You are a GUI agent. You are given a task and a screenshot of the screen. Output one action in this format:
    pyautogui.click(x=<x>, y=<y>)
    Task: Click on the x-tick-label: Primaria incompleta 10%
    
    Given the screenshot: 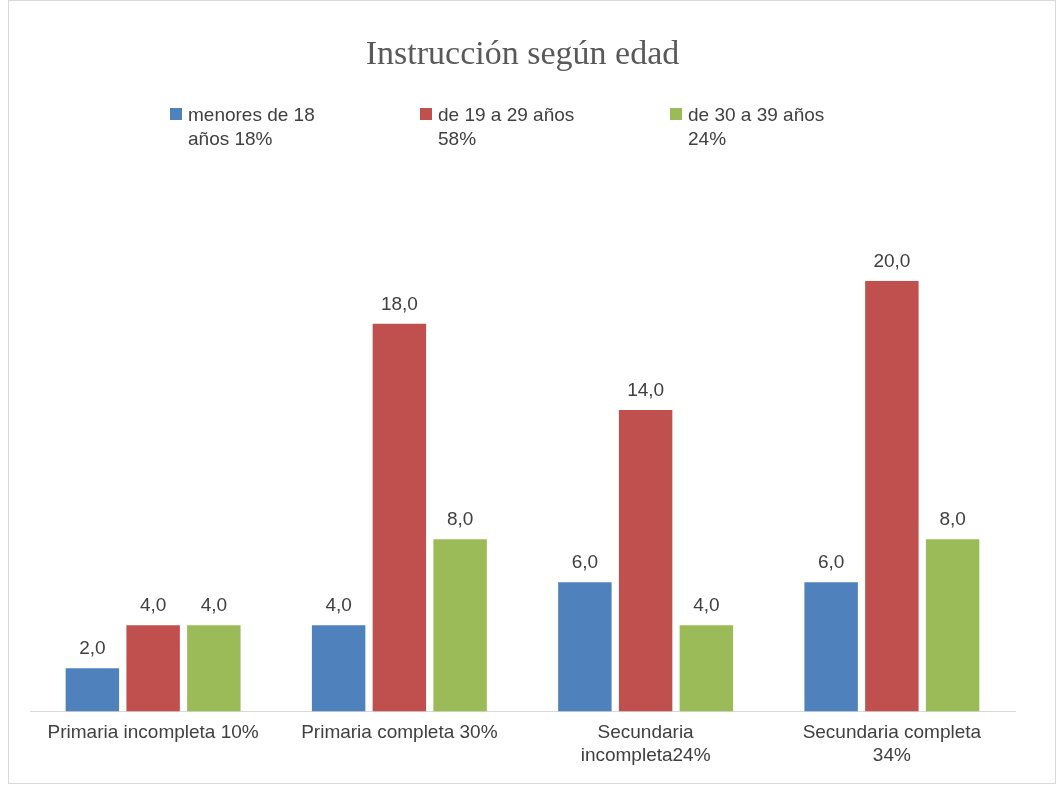 What is the action you would take?
    pyautogui.click(x=153, y=732)
    